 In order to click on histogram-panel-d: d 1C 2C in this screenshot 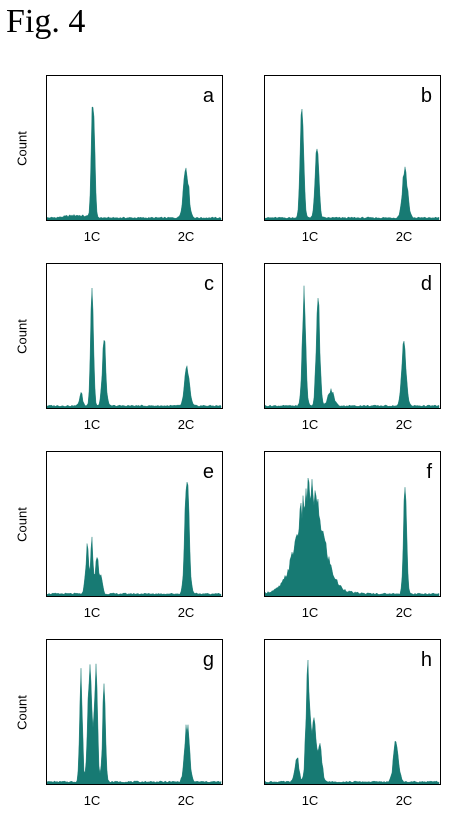, I will do `click(362, 347)`.